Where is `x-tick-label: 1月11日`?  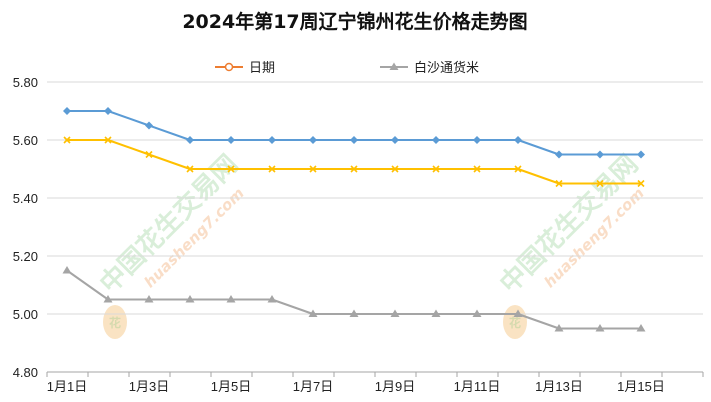 x-tick-label: 1月11日 is located at coordinates (477, 386).